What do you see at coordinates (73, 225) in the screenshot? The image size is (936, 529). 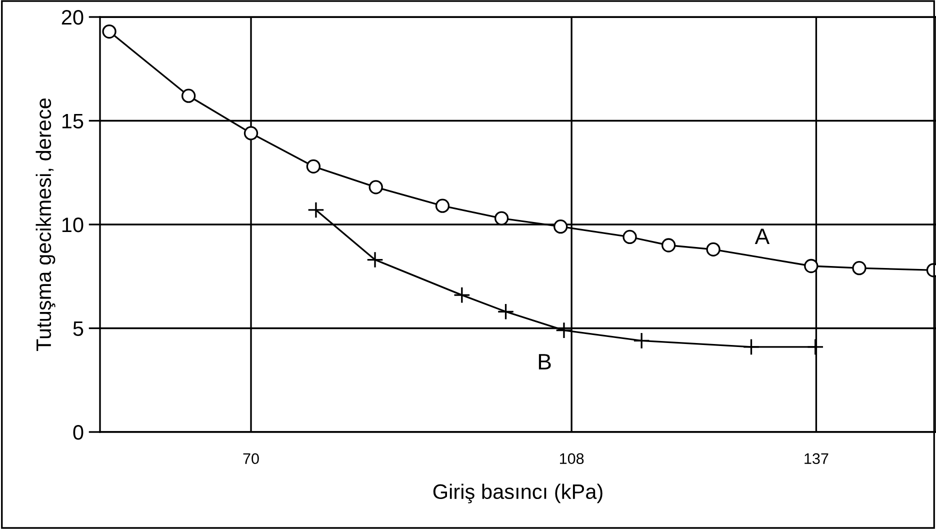 I see `y-tick-label: 10` at bounding box center [73, 225].